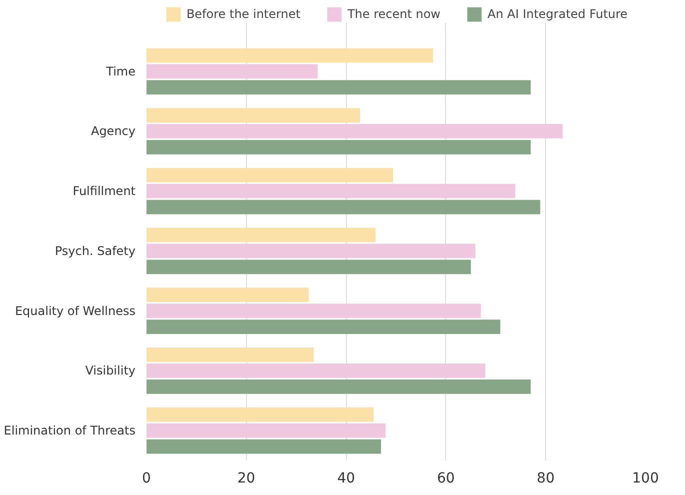 The width and height of the screenshot is (685, 495). What do you see at coordinates (545, 478) in the screenshot?
I see `x-tick-label: 80` at bounding box center [545, 478].